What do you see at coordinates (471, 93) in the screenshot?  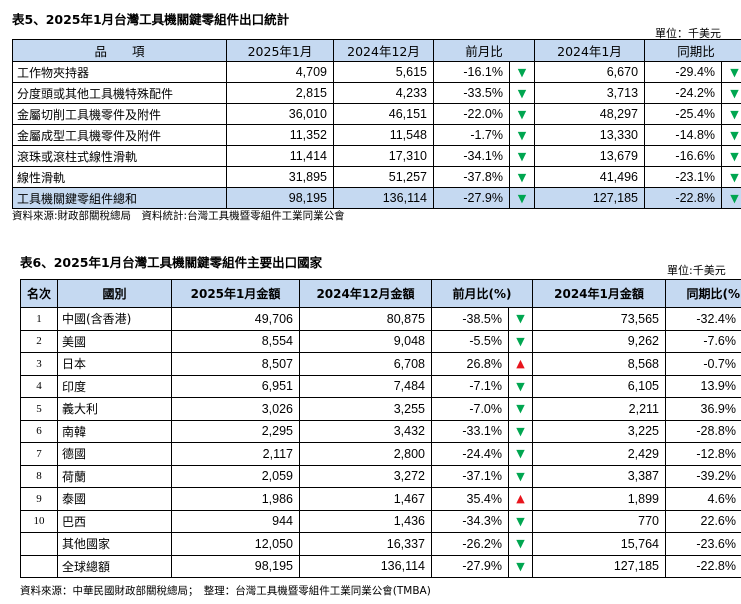 I see `mom-value: -33.5%` at bounding box center [471, 93].